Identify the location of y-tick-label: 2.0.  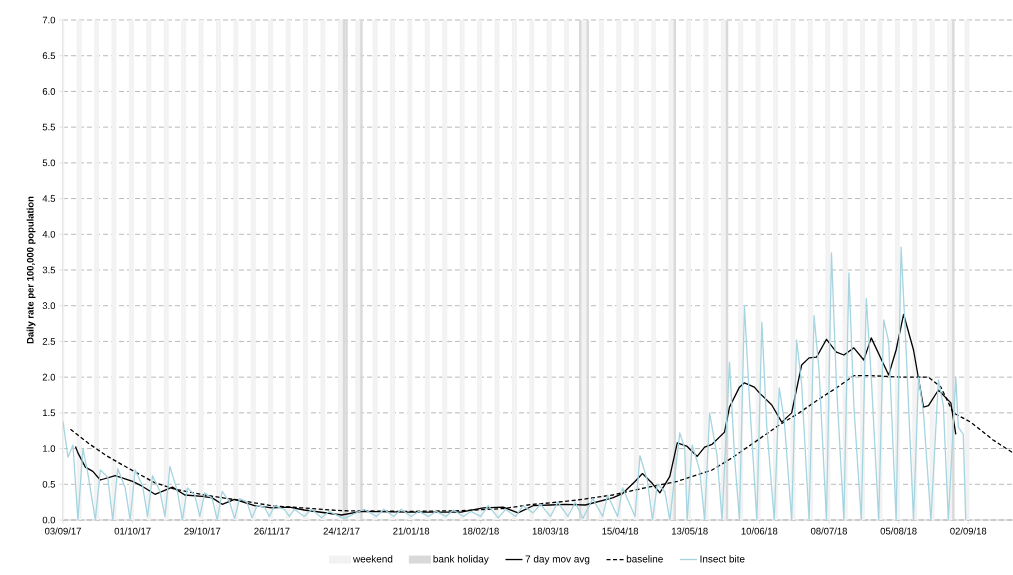
(49, 377).